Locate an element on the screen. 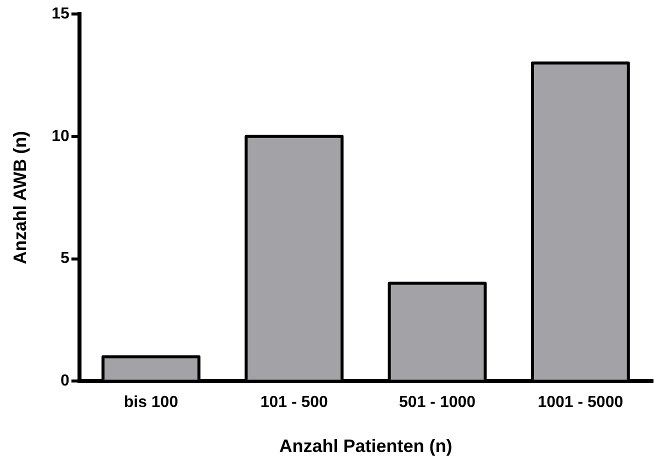 Image resolution: width=654 pixels, height=470 pixels. y-tick-label: 0 is located at coordinates (65, 381).